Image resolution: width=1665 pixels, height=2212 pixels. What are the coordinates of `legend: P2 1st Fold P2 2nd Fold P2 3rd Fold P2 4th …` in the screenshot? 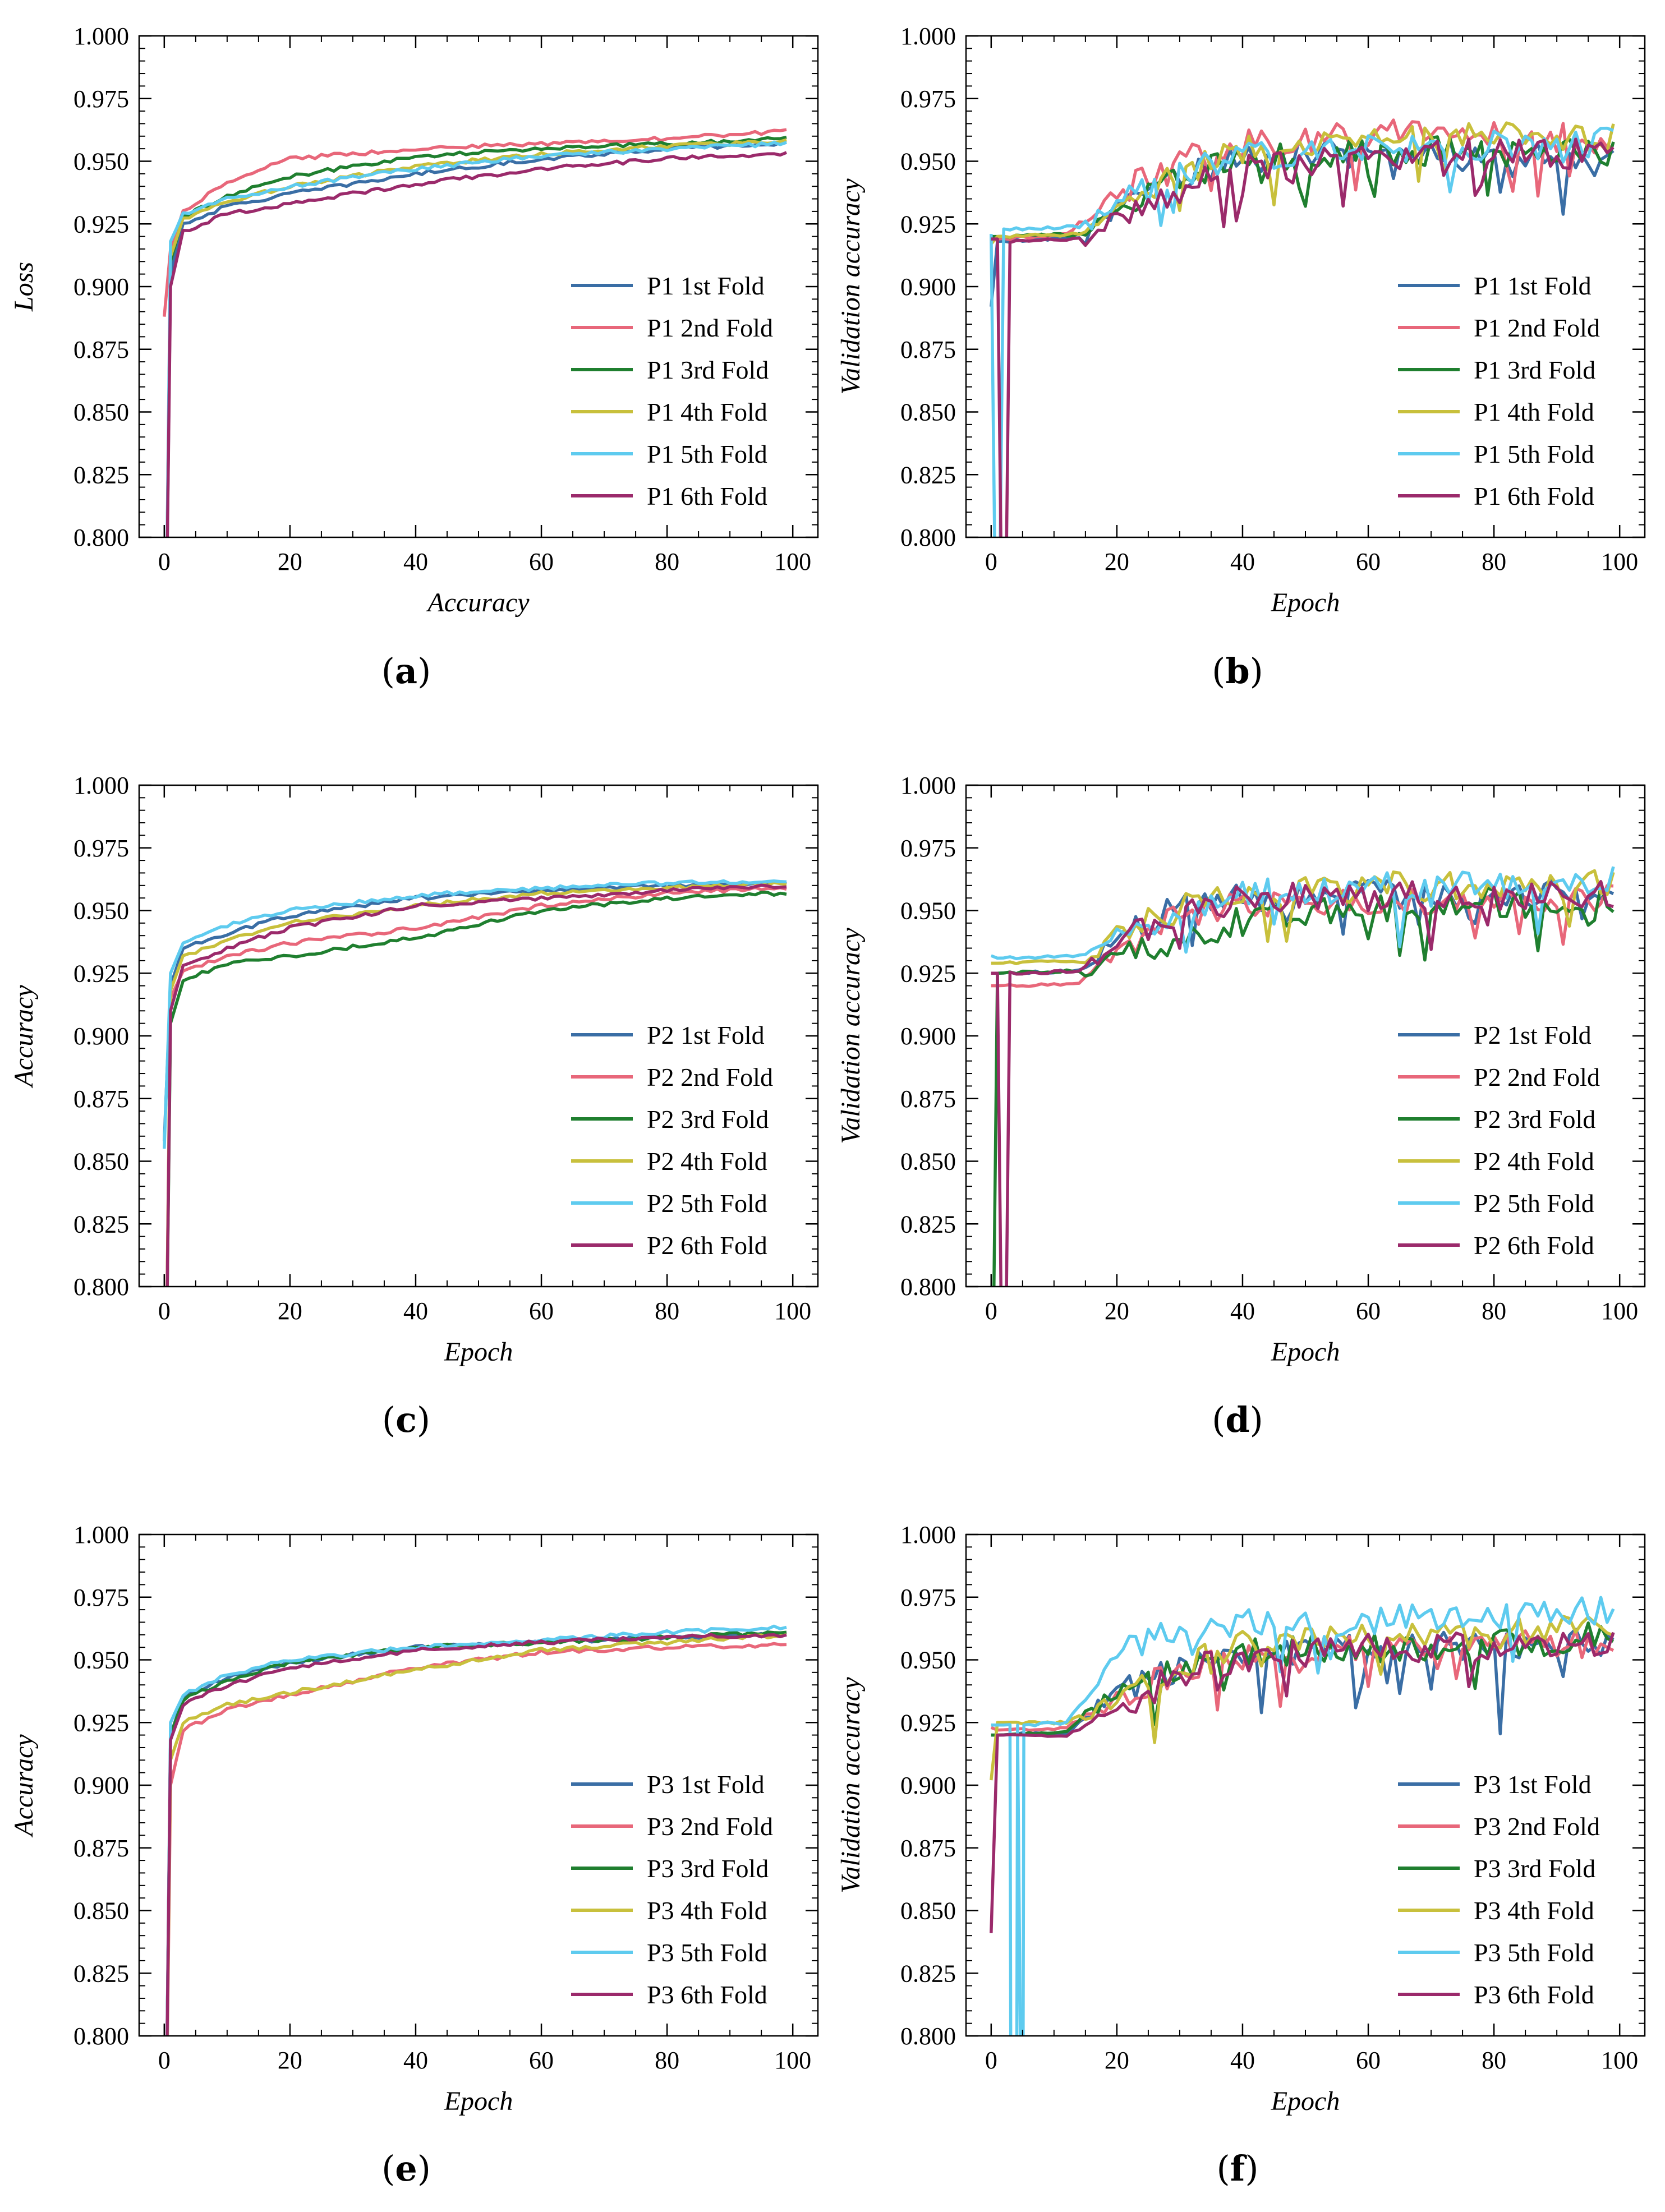 It's located at (1499, 1140).